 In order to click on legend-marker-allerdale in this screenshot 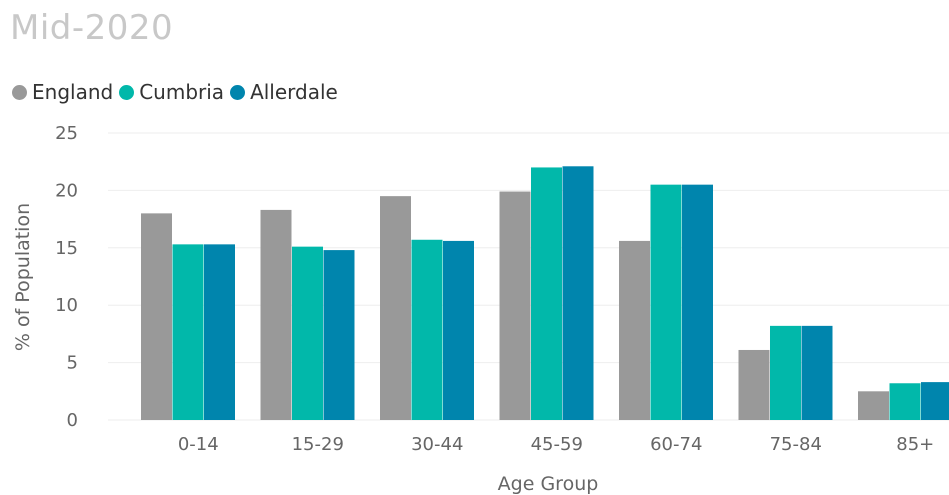, I will do `click(238, 92)`.